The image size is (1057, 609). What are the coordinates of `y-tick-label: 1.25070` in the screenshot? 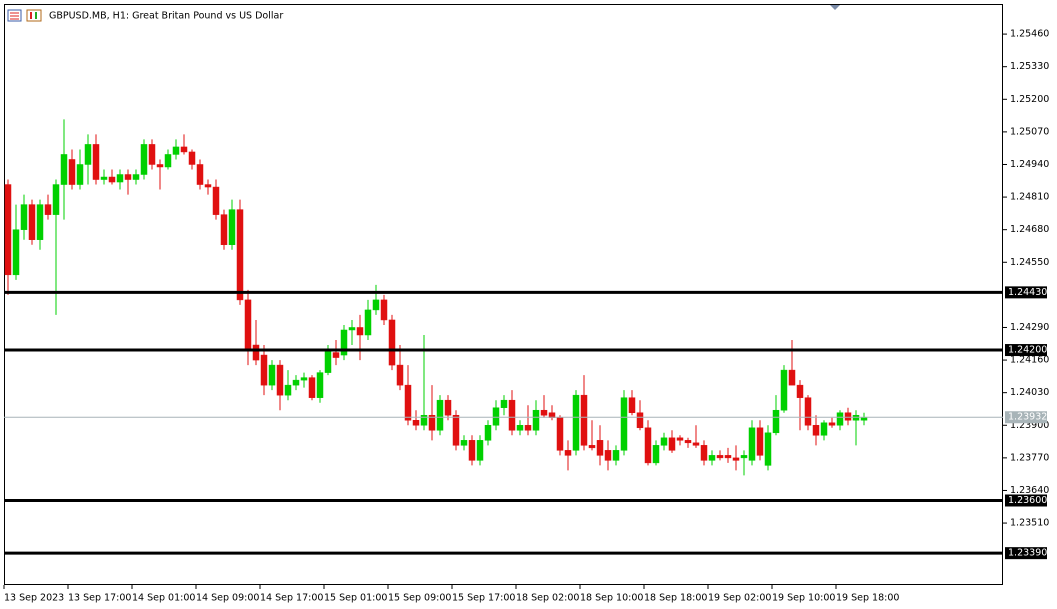 It's located at (1029, 131).